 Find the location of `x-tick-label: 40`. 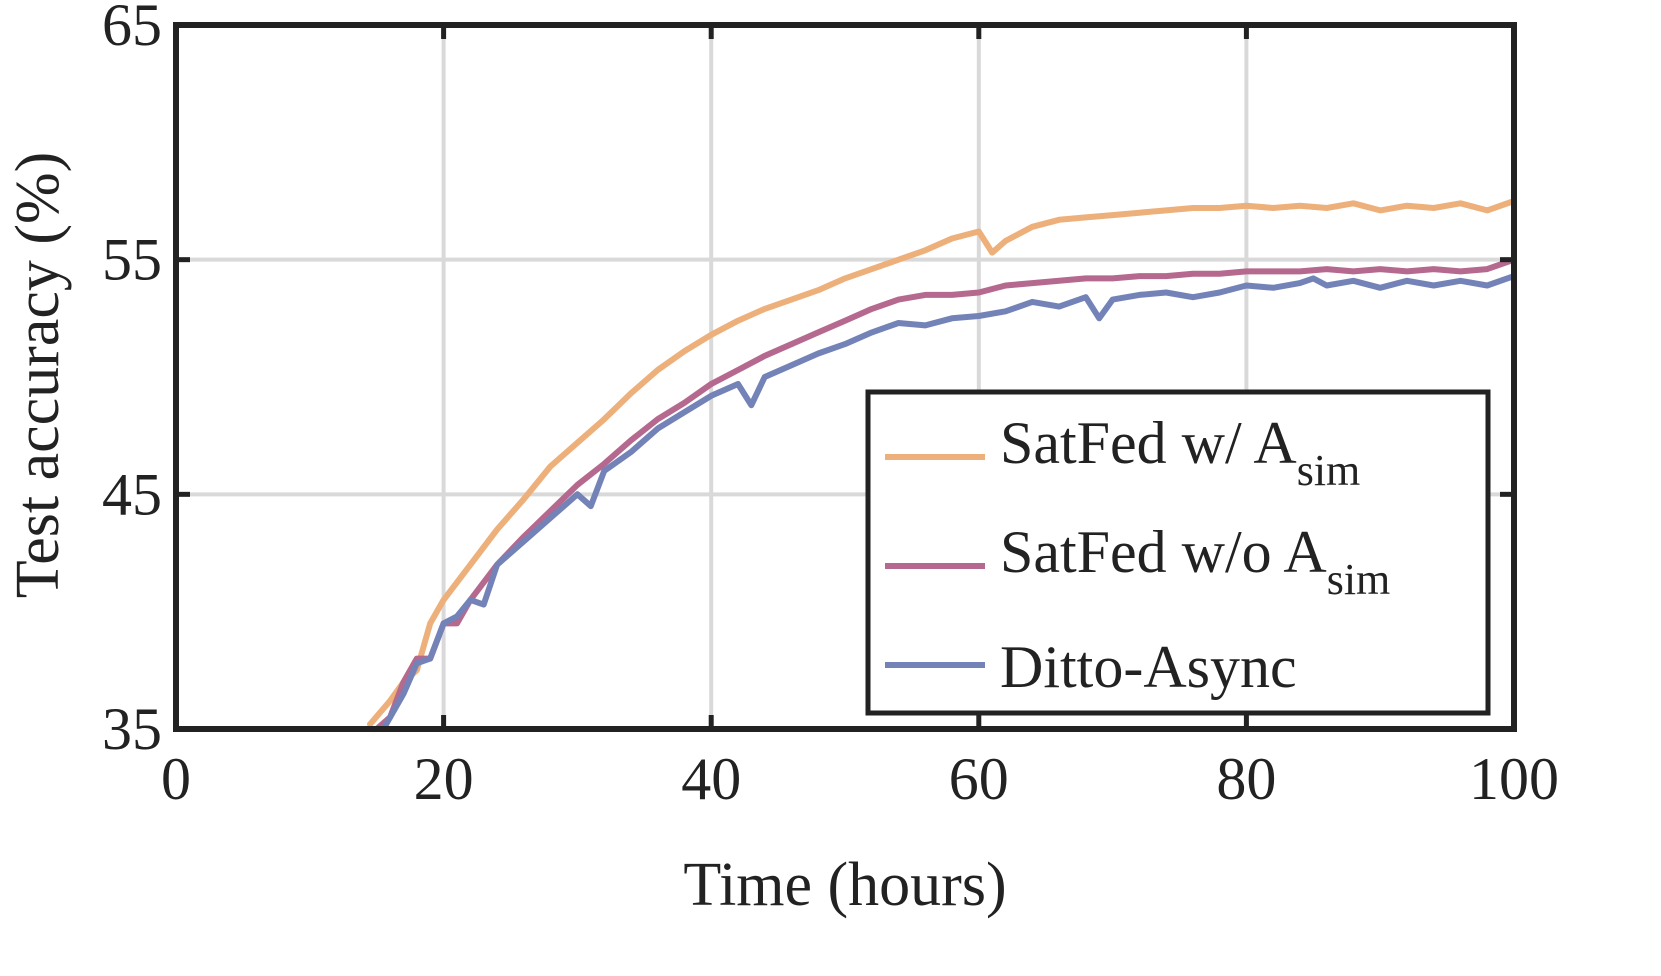

x-tick-label: 40 is located at coordinates (711, 779).